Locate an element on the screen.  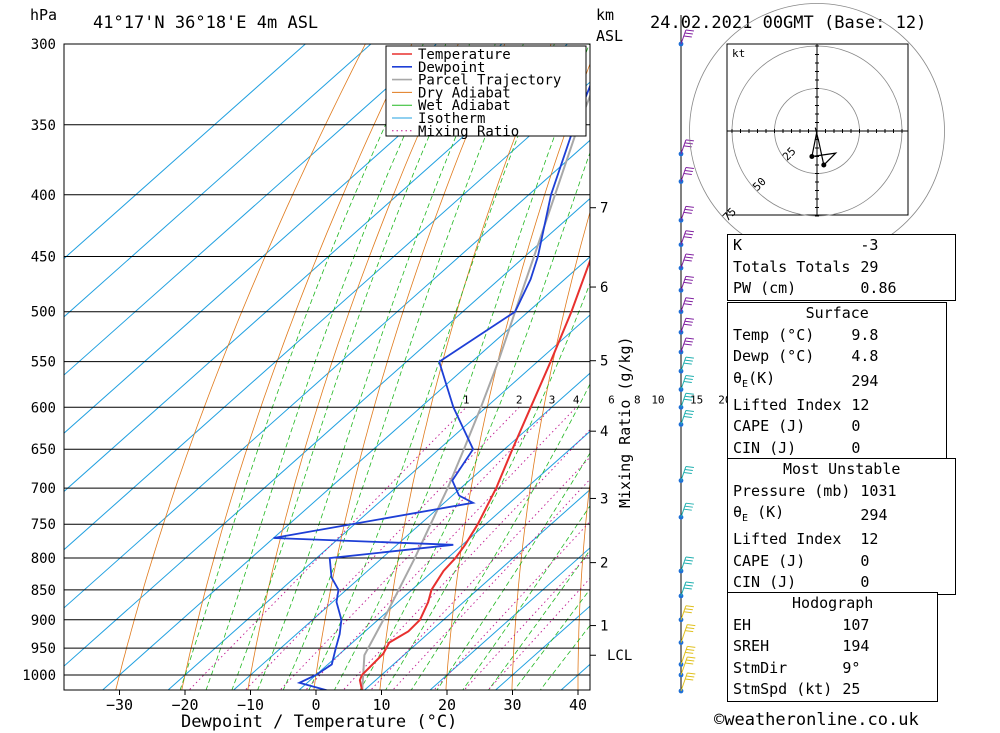
pressure-tick-label: 750 is located at coordinates (43, 525).